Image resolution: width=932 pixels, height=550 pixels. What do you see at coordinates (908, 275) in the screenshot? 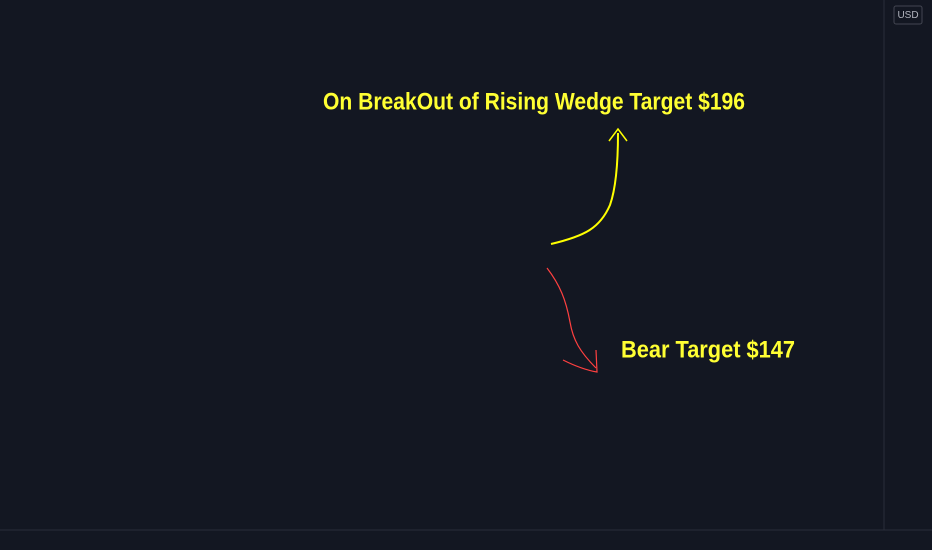
I see `price-scale` at bounding box center [908, 275].